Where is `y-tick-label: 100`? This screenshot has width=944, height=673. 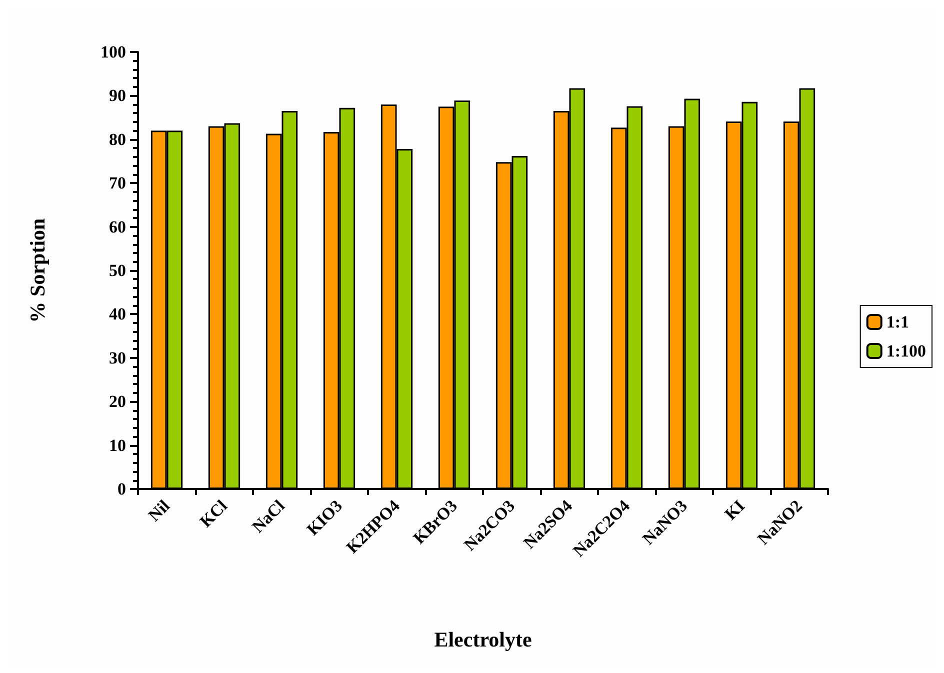 y-tick-label: 100 is located at coordinates (113, 52).